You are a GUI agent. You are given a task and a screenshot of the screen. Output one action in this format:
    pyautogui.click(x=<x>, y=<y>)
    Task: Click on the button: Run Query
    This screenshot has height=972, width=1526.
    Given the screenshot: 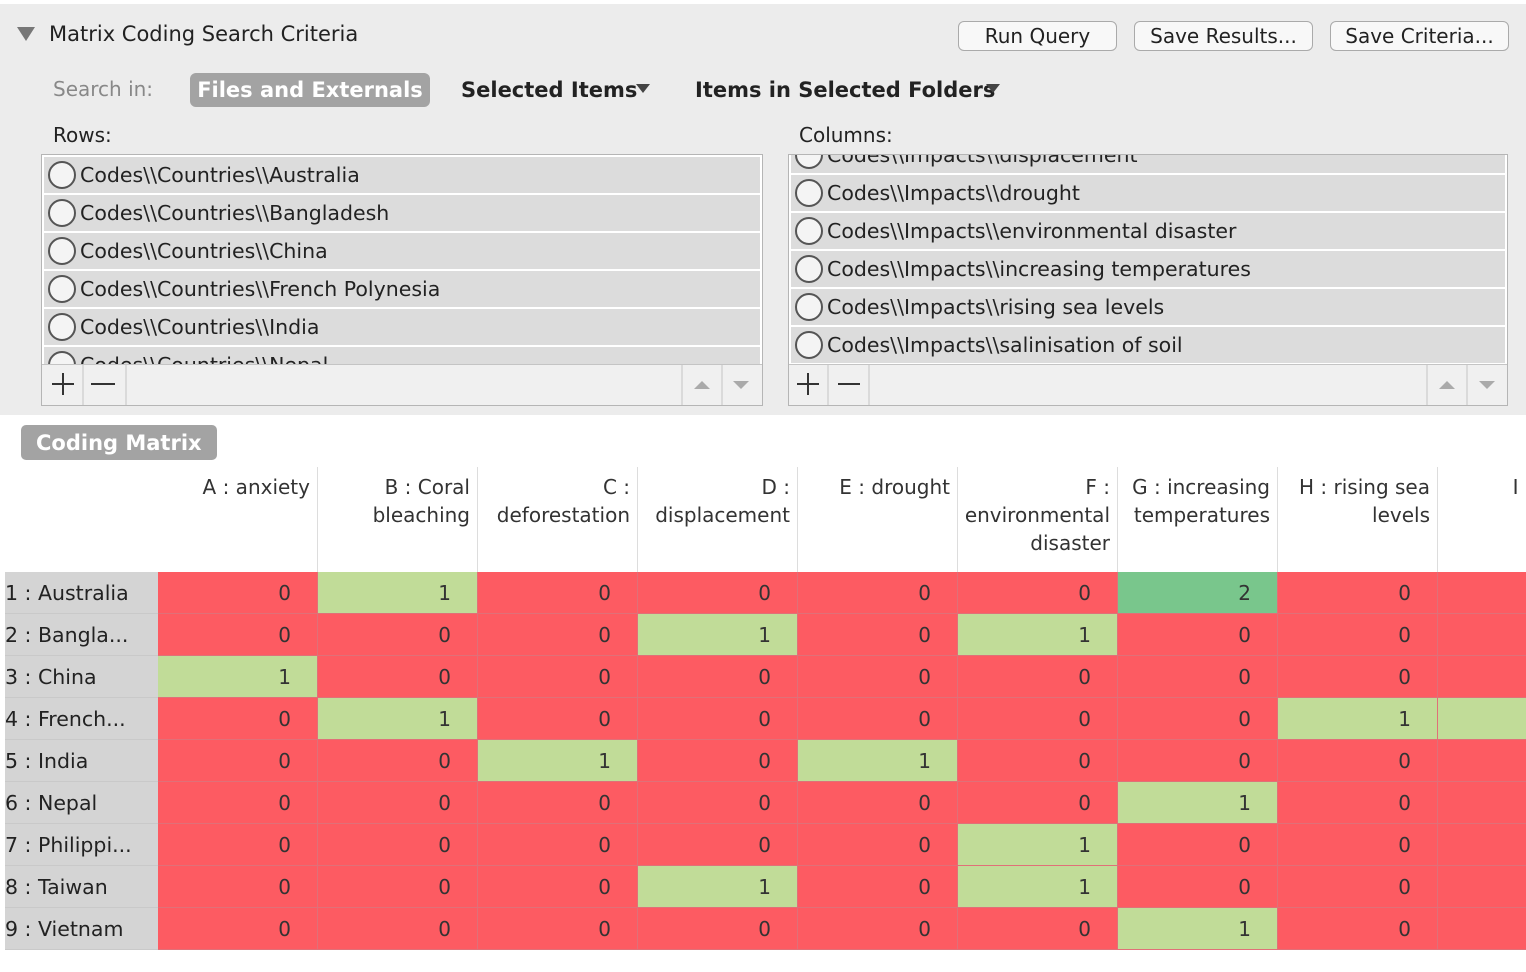 What is the action you would take?
    pyautogui.click(x=1037, y=36)
    